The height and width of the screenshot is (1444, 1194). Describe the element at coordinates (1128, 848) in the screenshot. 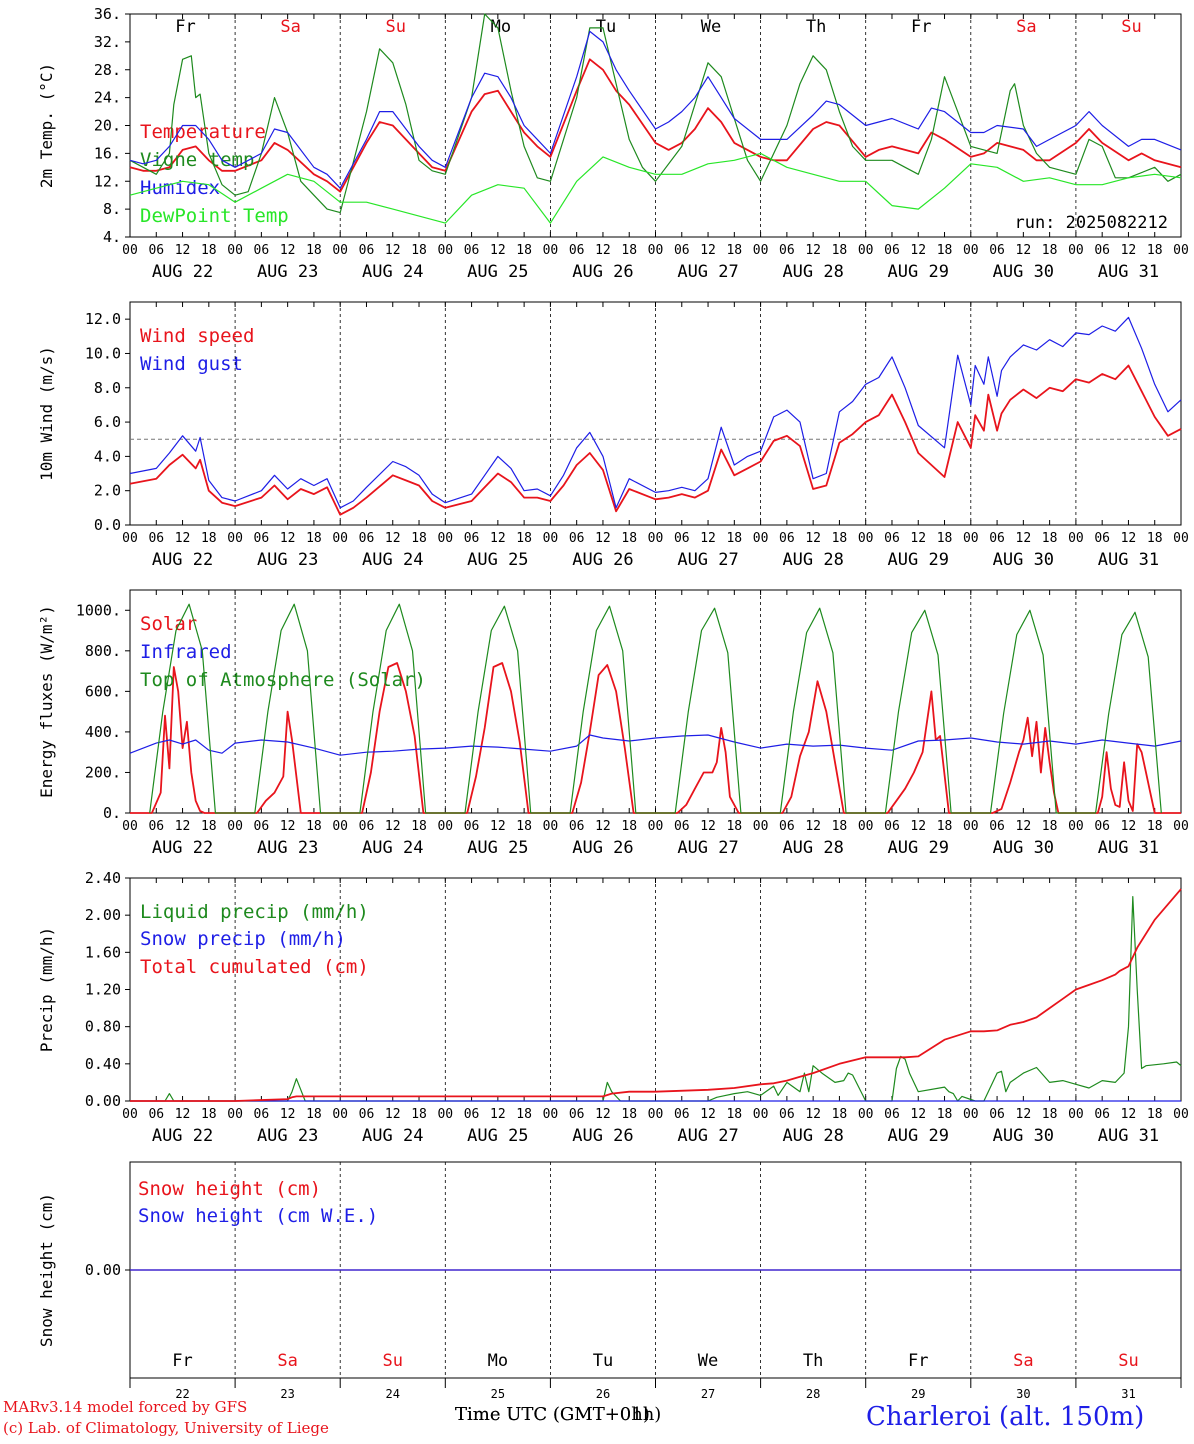

I see `date-label: AUG 31` at that location.